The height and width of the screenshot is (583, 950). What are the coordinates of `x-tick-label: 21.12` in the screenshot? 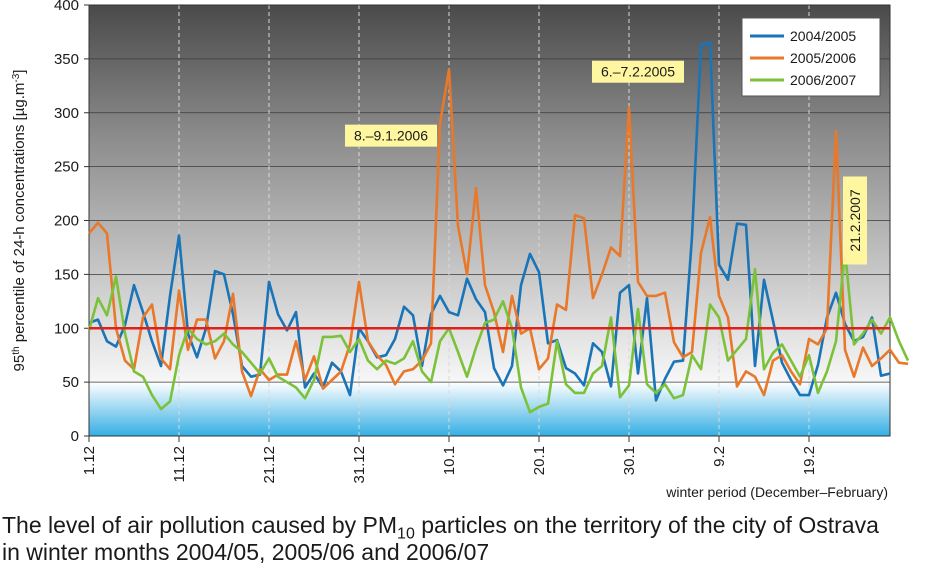 It's located at (269, 465).